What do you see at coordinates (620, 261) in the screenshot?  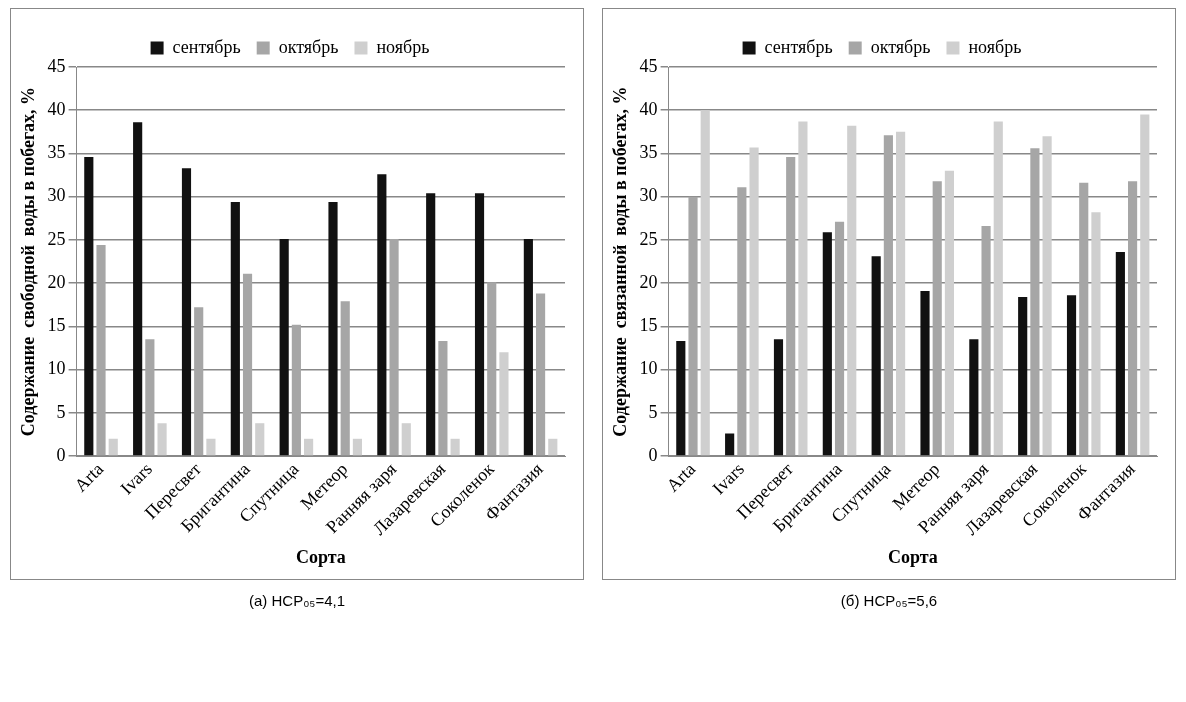 I see `y-axis-title: Содержание связанной воды в побегах, %` at bounding box center [620, 261].